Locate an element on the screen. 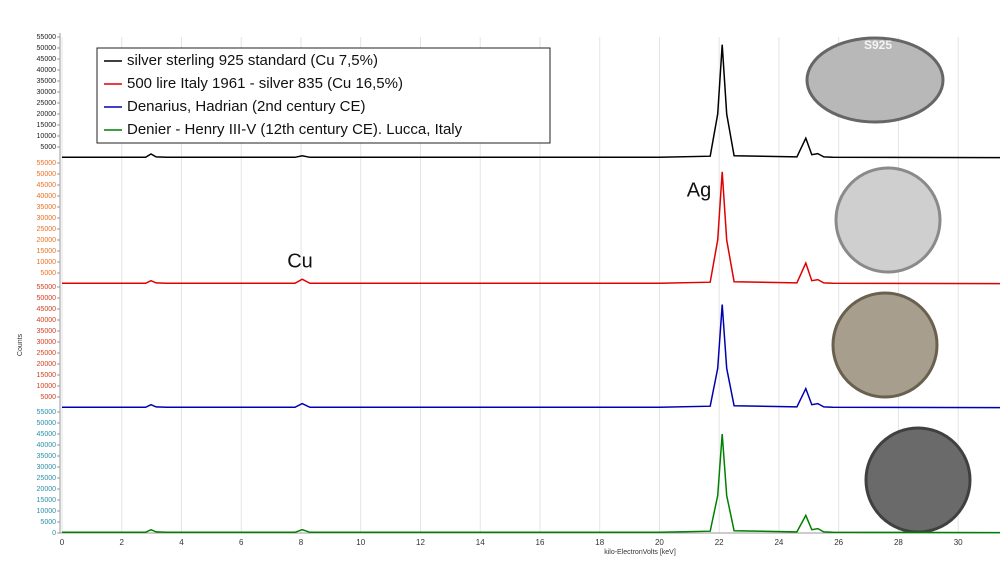 This screenshot has width=1000, height=563. x-tick-label: 18 is located at coordinates (599, 542).